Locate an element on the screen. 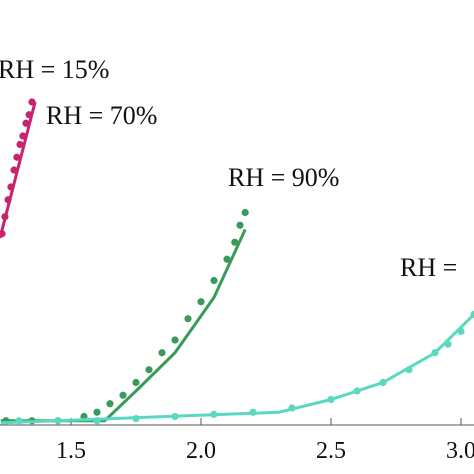 The height and width of the screenshot is (474, 474). annotation: RH = 90% is located at coordinates (283, 177).